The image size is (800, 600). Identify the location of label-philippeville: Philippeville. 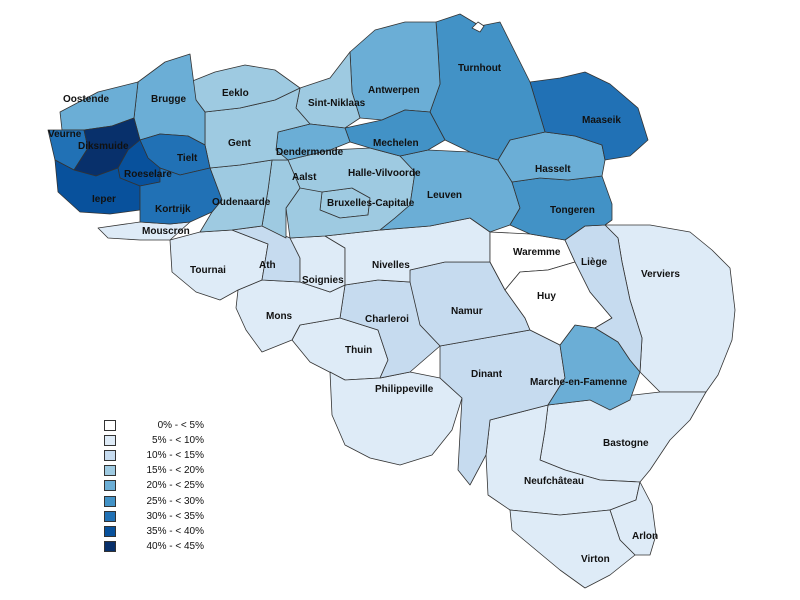
(404, 389).